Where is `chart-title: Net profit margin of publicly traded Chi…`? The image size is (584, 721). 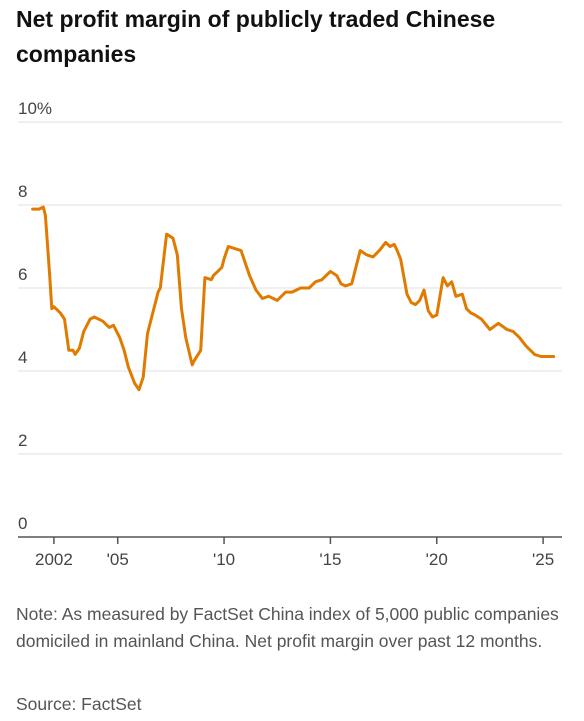
chart-title: Net profit margin of publicly traded Chi… is located at coordinates (256, 36).